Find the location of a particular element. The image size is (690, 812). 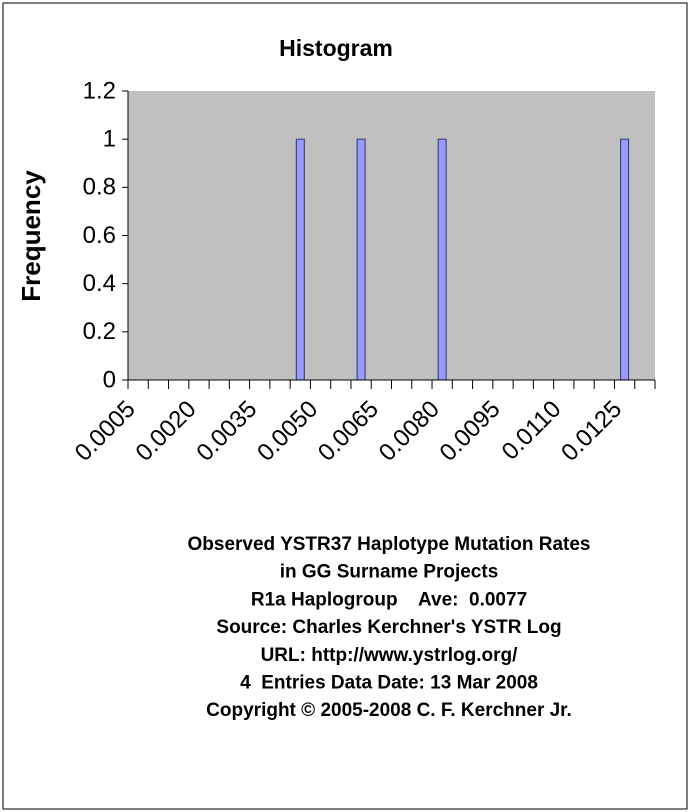

note: Observed YSTR37 Haplotype Mutation Rates is located at coordinates (389, 544).